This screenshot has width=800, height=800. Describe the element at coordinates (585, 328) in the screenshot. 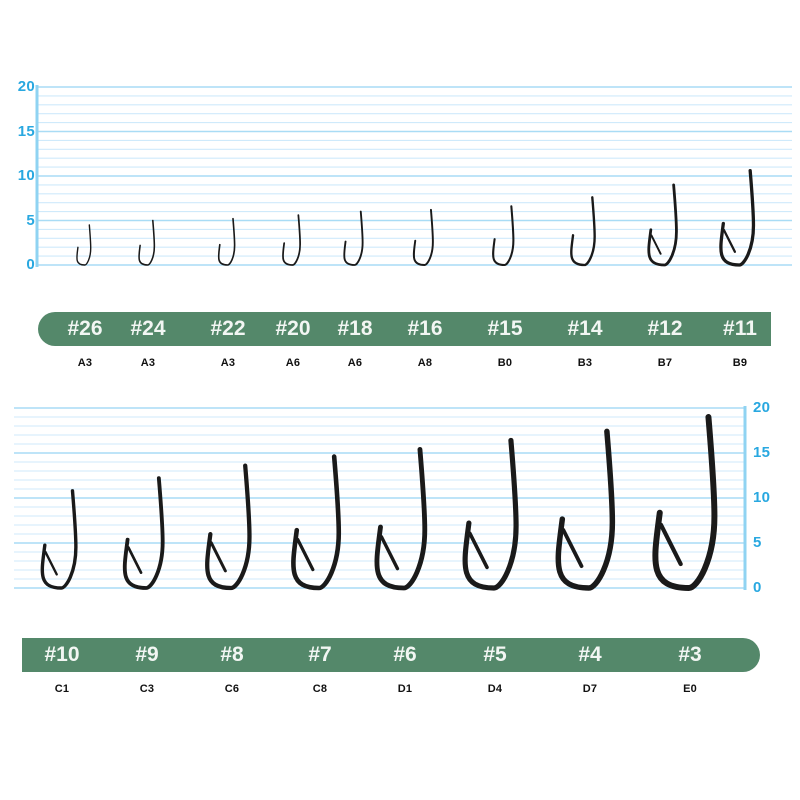

I see `hook-size-label: #14` at that location.